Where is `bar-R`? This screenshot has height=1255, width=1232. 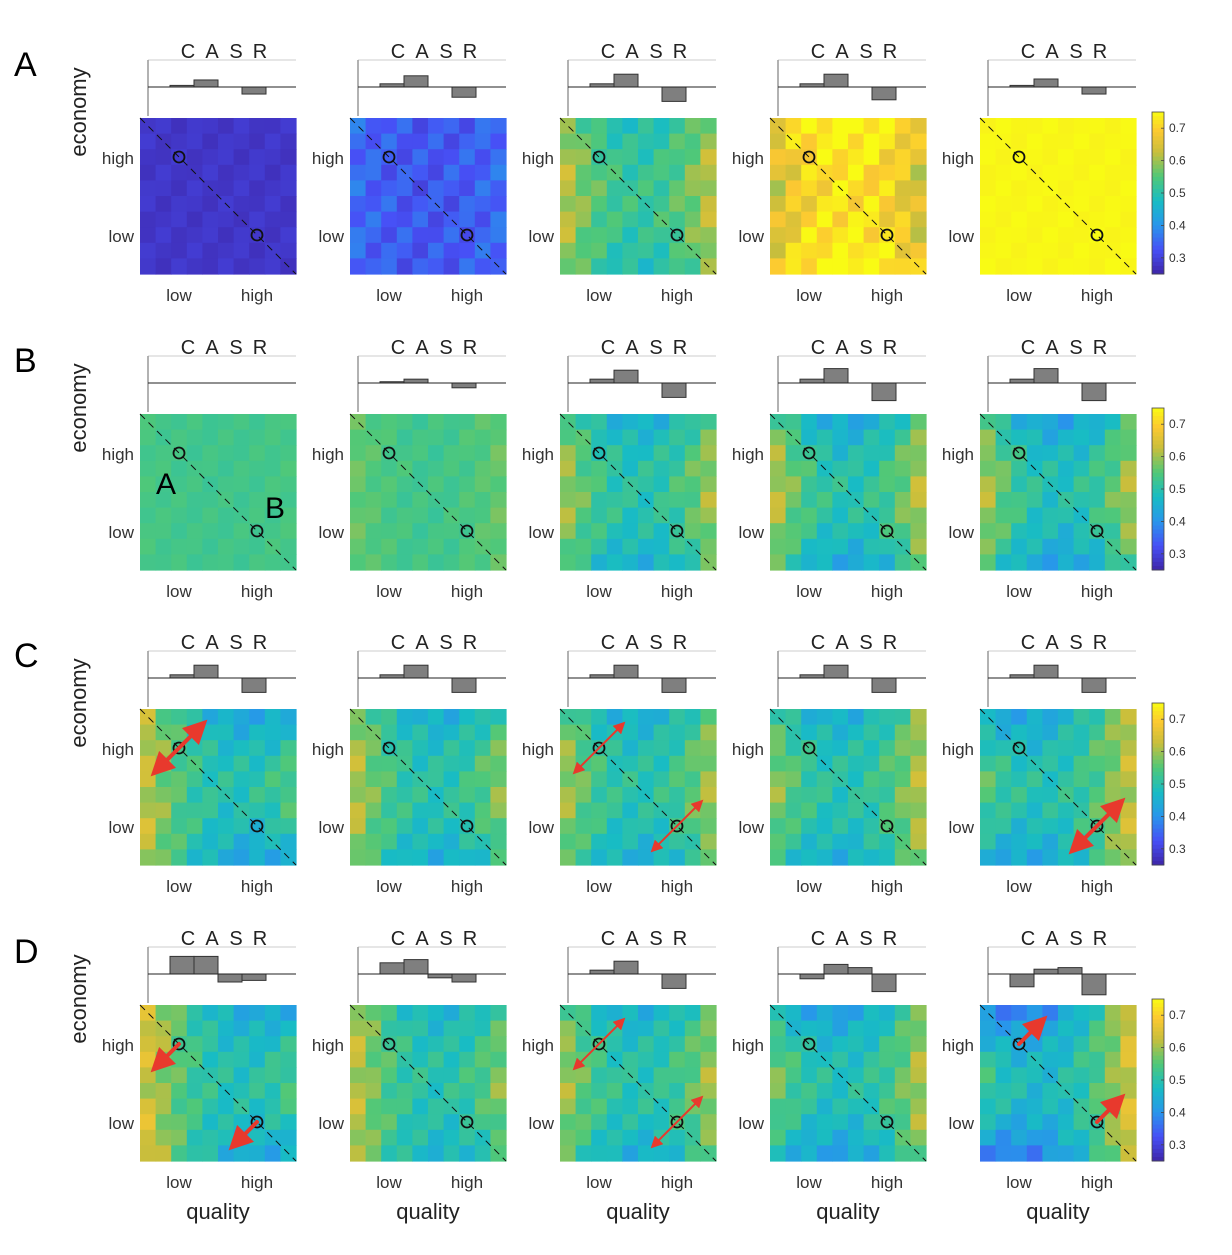 bar-R is located at coordinates (254, 685).